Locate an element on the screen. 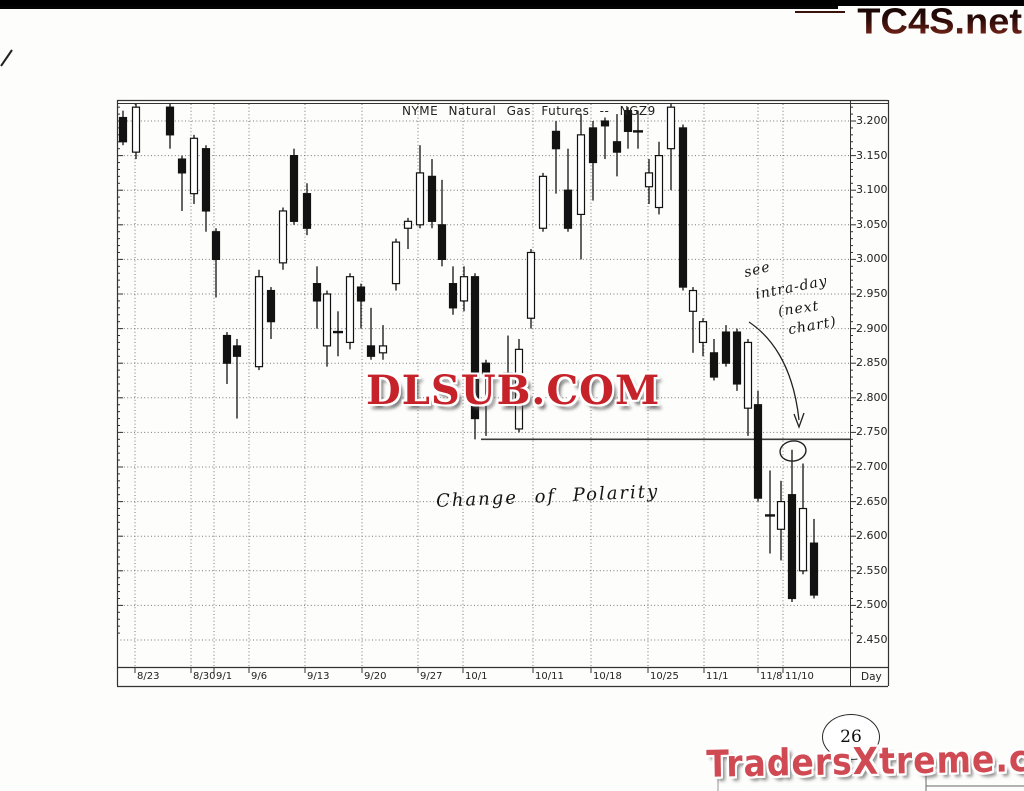 Image resolution: width=1024 pixels, height=791 pixels. x-axis-label: 10/25 is located at coordinates (664, 676).